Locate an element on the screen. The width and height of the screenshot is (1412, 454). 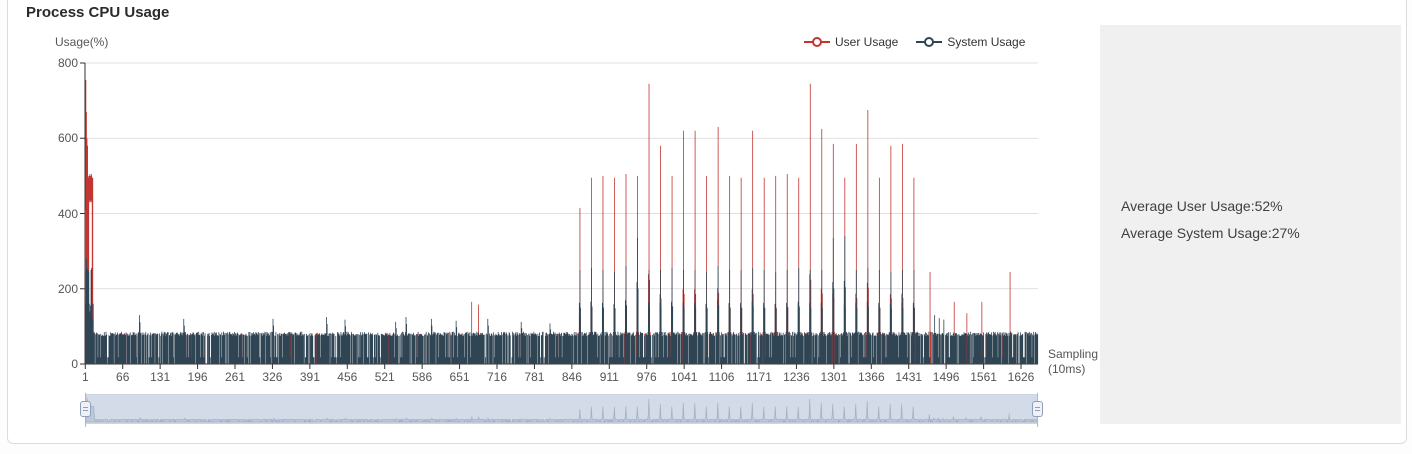
y-tick-label: 800 is located at coordinates (67, 63).